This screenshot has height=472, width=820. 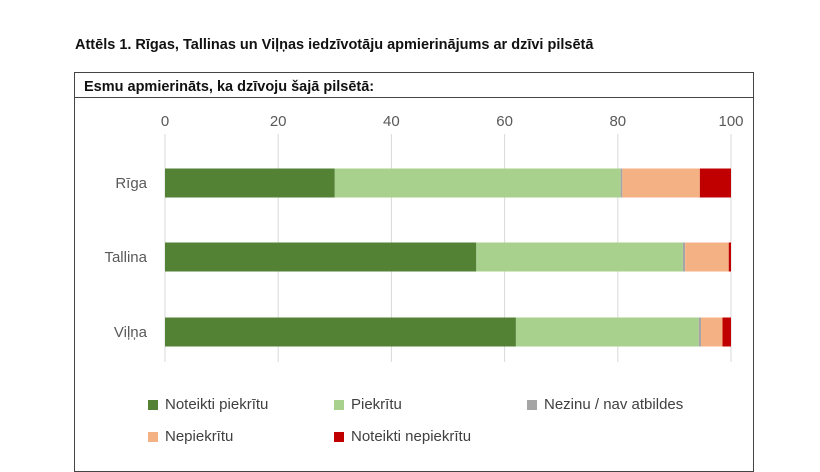 What do you see at coordinates (414, 97) in the screenshot?
I see `chart-title-divider` at bounding box center [414, 97].